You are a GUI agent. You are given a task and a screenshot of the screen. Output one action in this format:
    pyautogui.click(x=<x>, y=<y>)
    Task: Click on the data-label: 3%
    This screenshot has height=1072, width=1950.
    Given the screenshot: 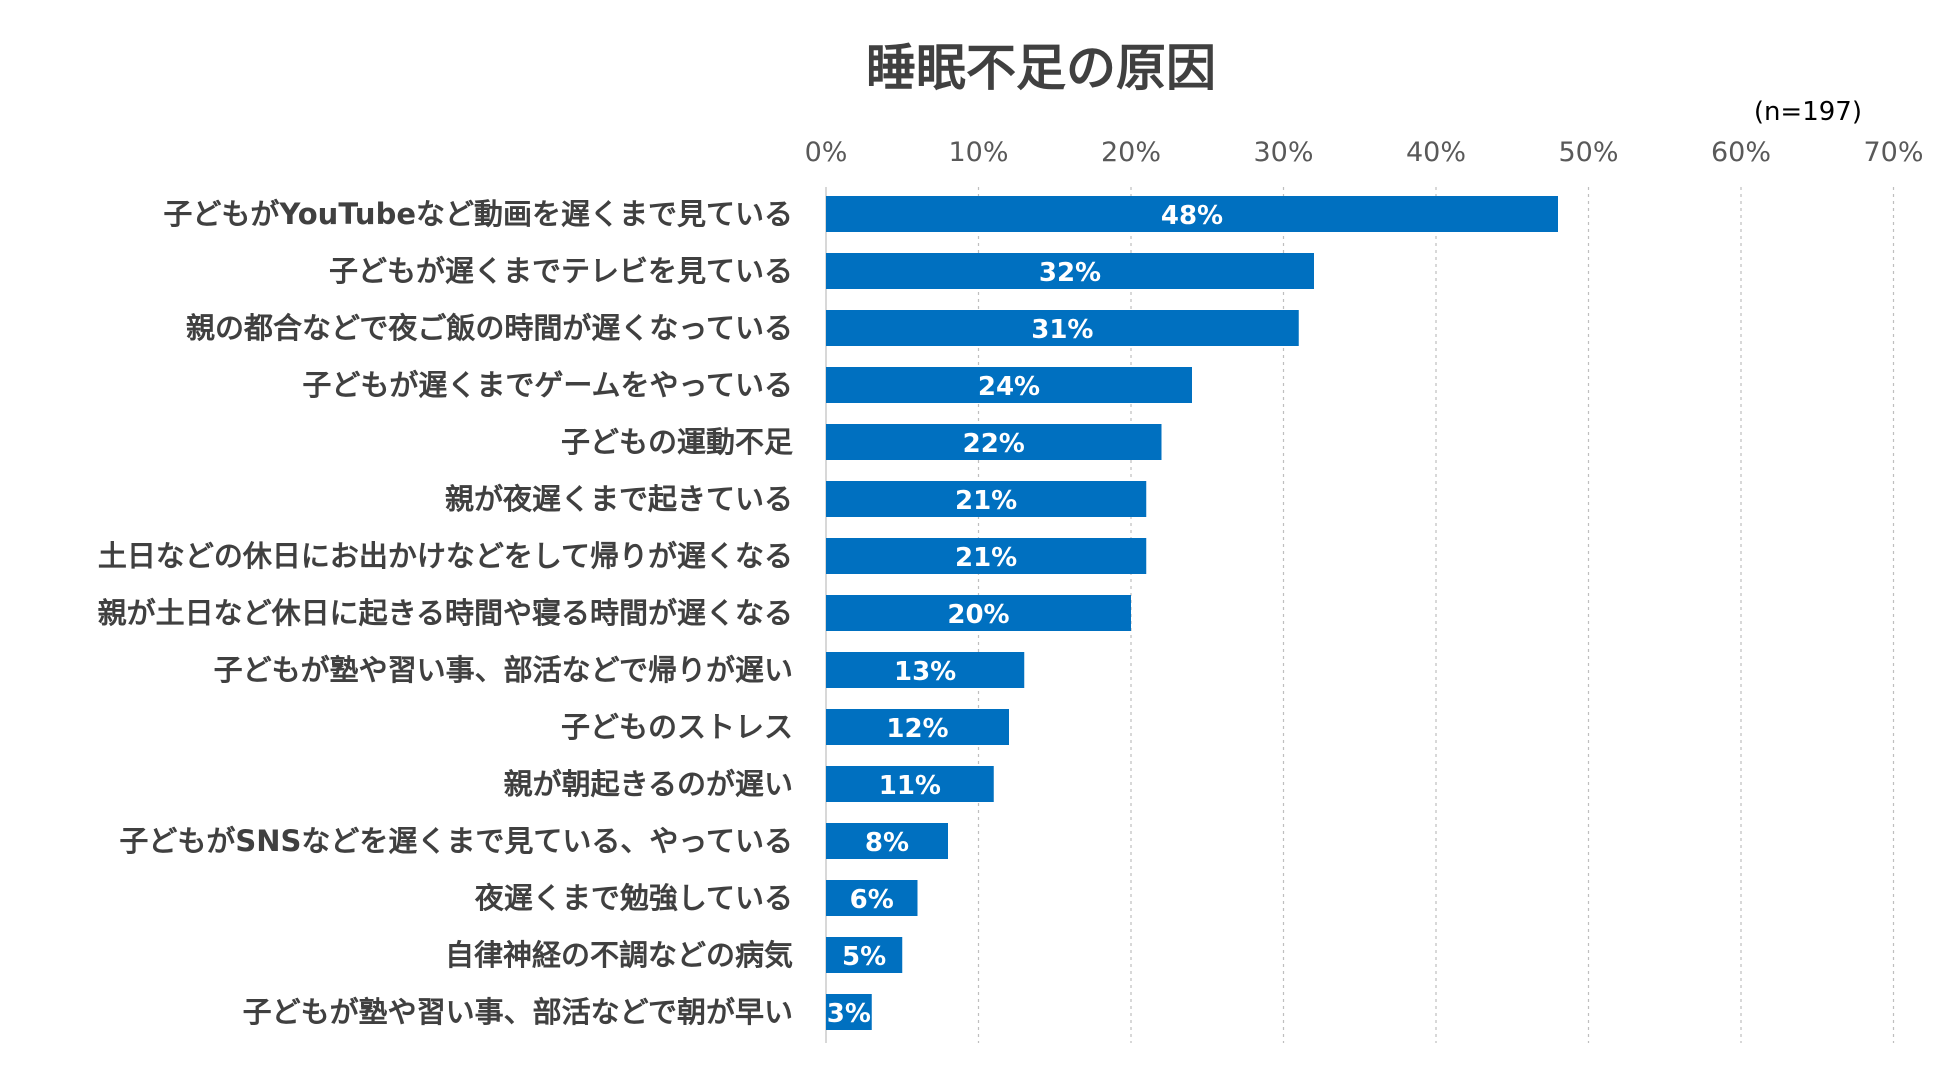 What is the action you would take?
    pyautogui.click(x=849, y=1014)
    